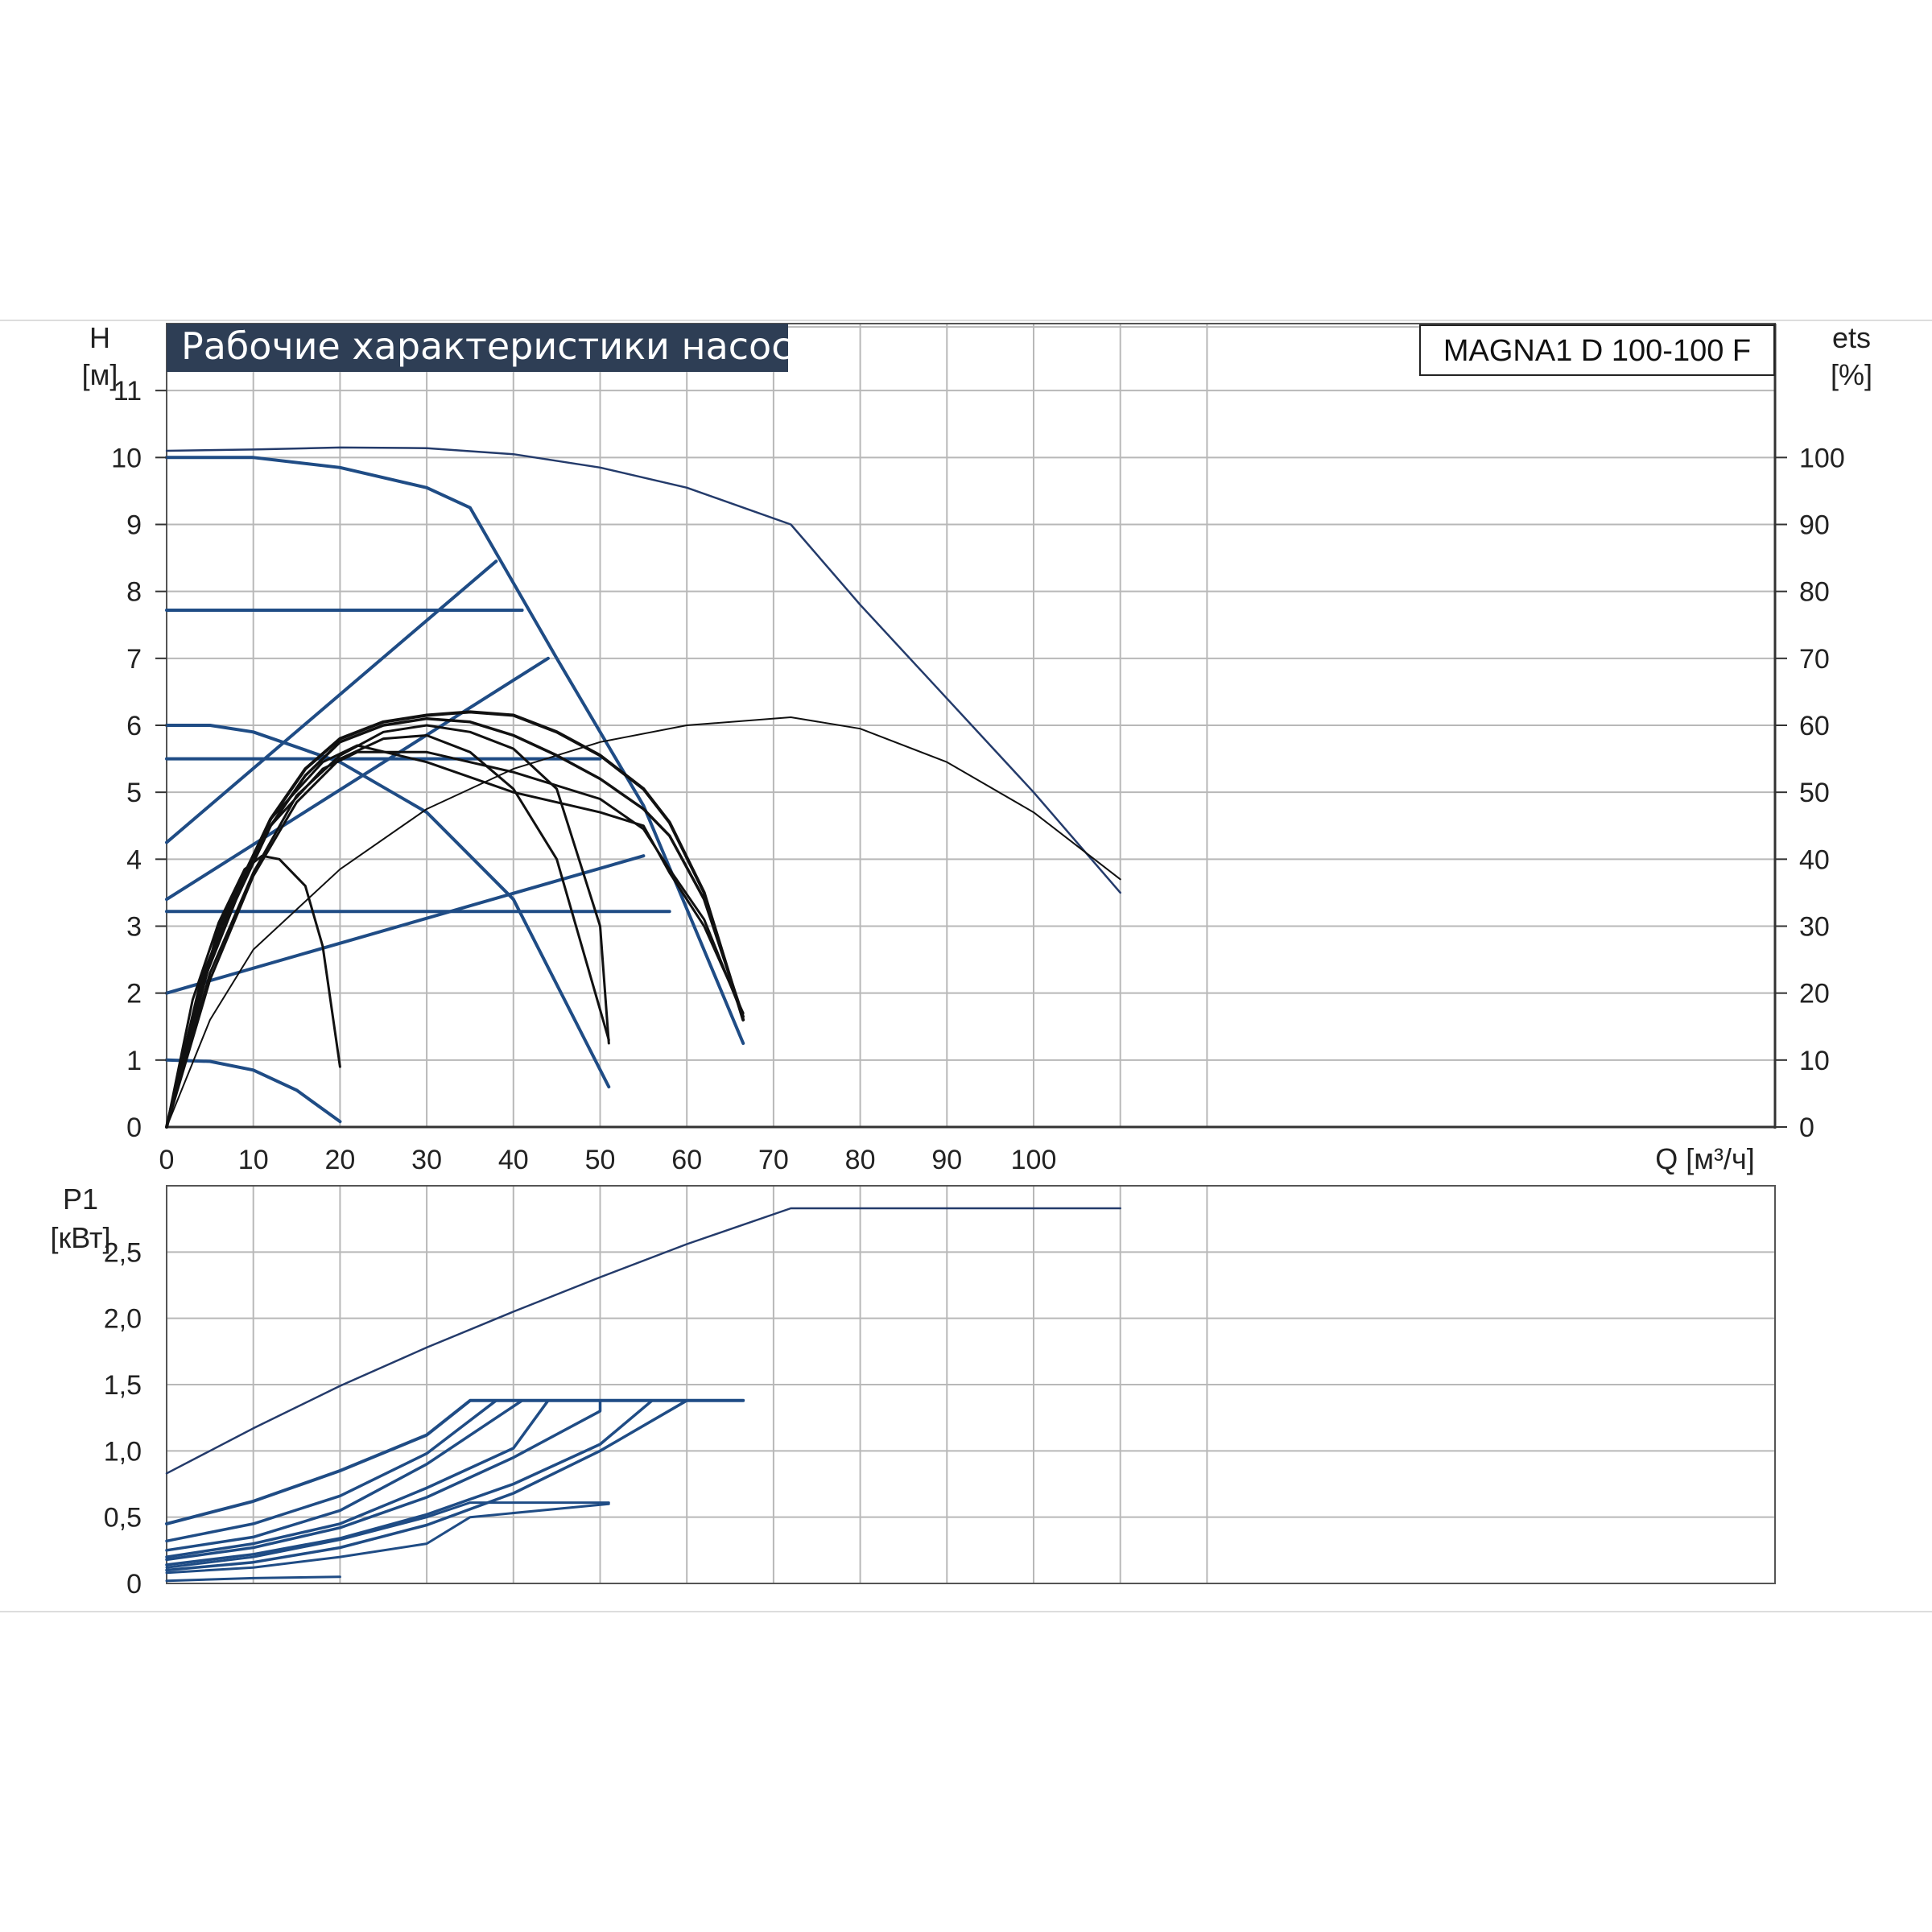 The height and width of the screenshot is (1932, 1932). Describe the element at coordinates (134, 859) in the screenshot. I see `y-tick-label: 4` at that location.